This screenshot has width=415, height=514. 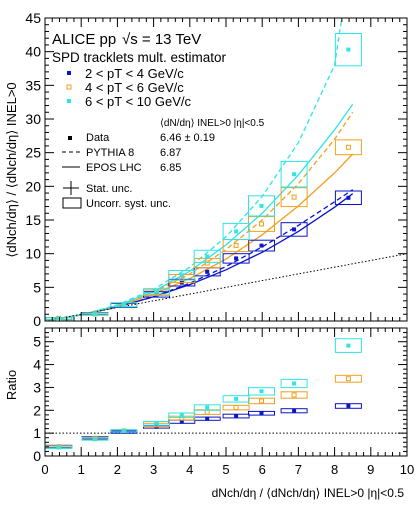 What do you see at coordinates (308, 493) in the screenshot?
I see `x-axis-title: dNch/dη / ⟨dNch/dη⟩ INEL>0 |η|<0.5` at bounding box center [308, 493].